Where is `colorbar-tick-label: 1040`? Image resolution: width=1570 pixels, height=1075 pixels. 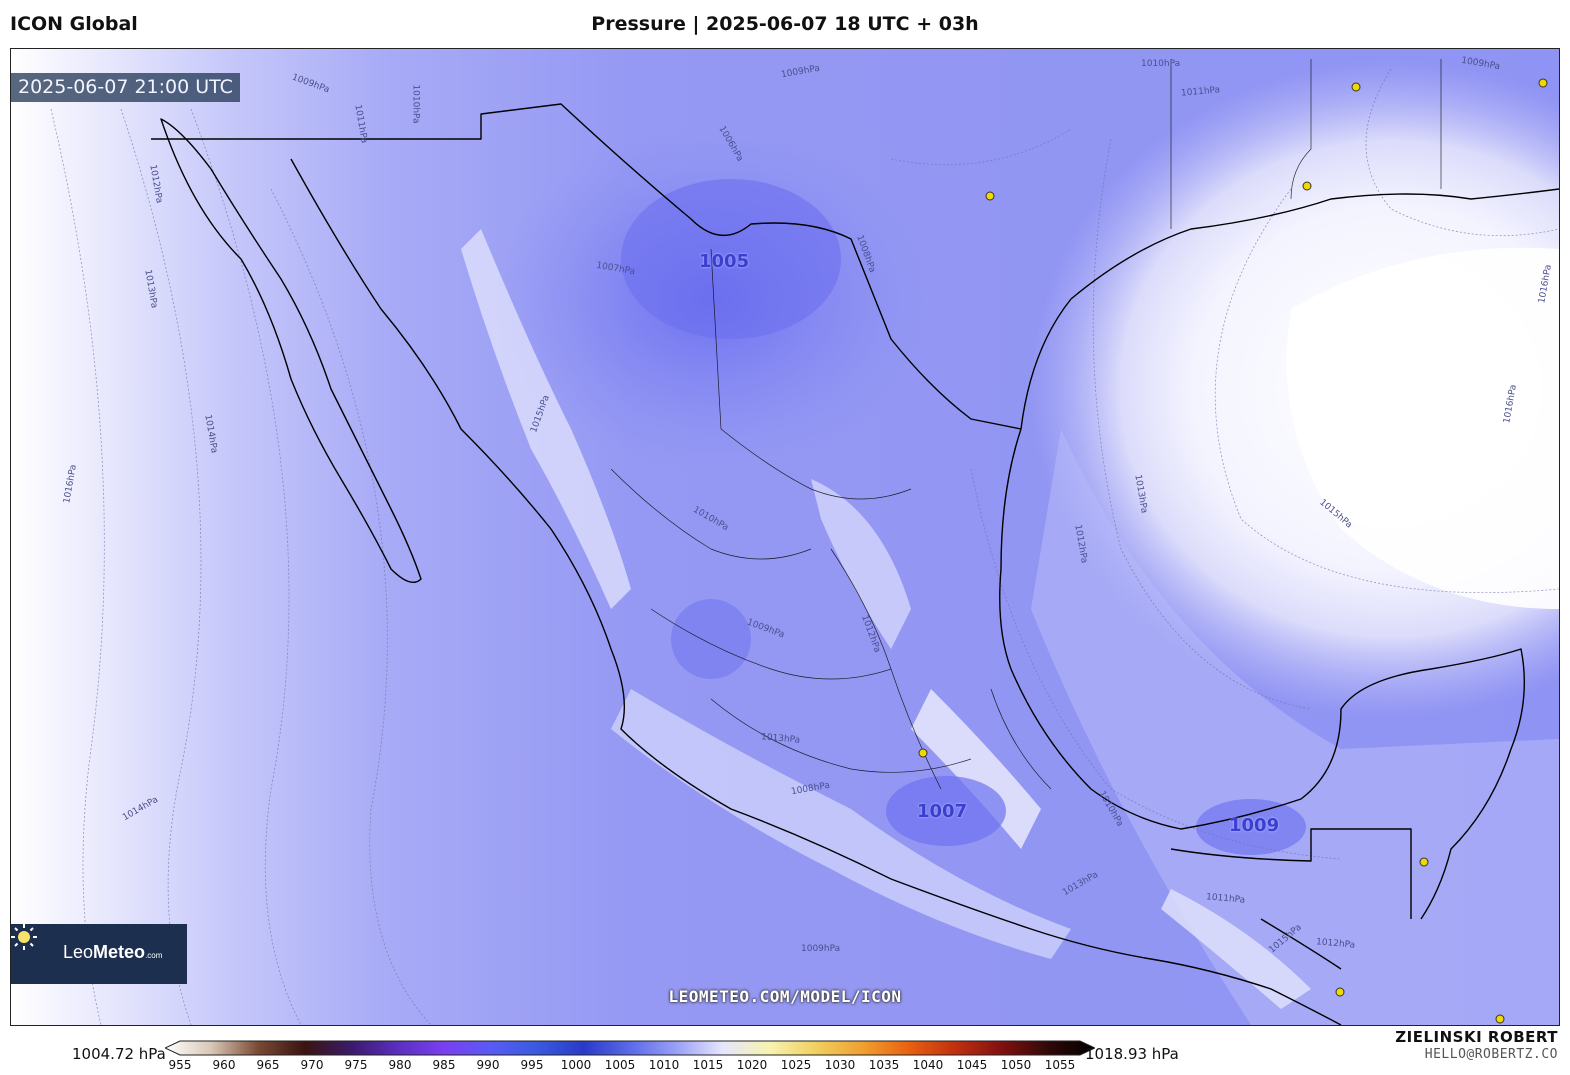
colorbar-tick-label: 1040 is located at coordinates (928, 1065).